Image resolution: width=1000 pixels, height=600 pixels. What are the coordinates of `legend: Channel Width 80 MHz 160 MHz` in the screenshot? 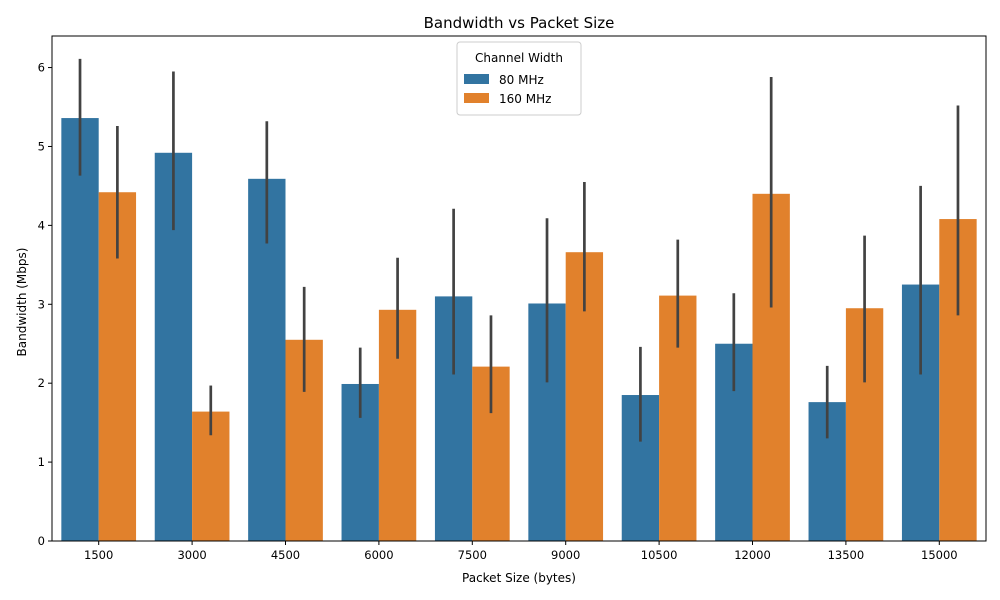 It's located at (519, 78).